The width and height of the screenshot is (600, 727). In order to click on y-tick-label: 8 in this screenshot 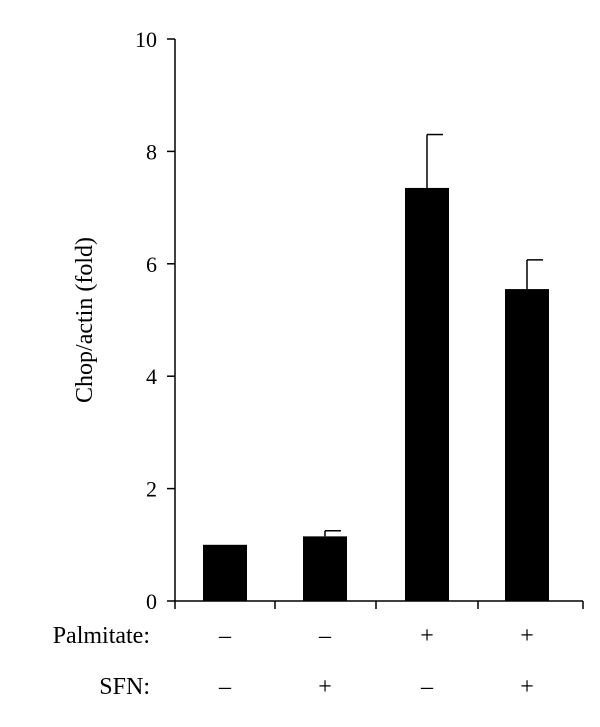, I will do `click(151, 151)`.